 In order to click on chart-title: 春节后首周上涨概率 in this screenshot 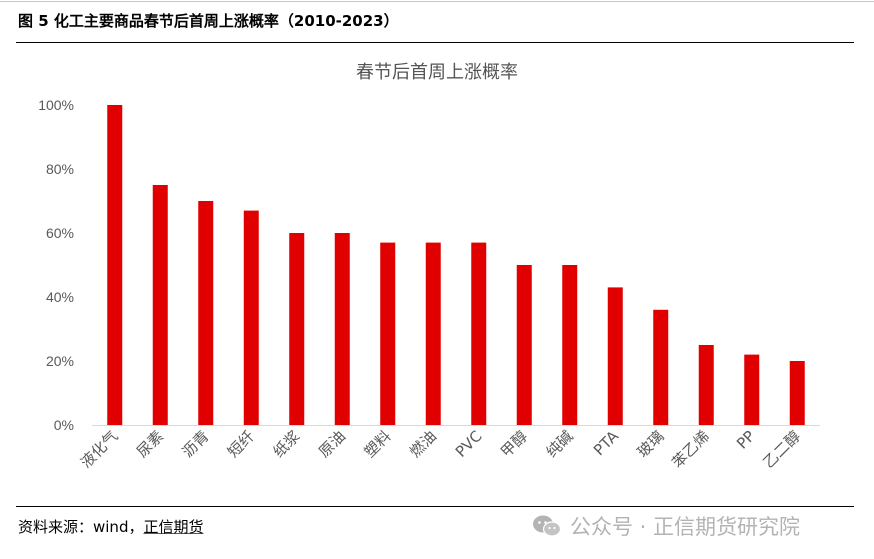, I will do `click(437, 72)`.